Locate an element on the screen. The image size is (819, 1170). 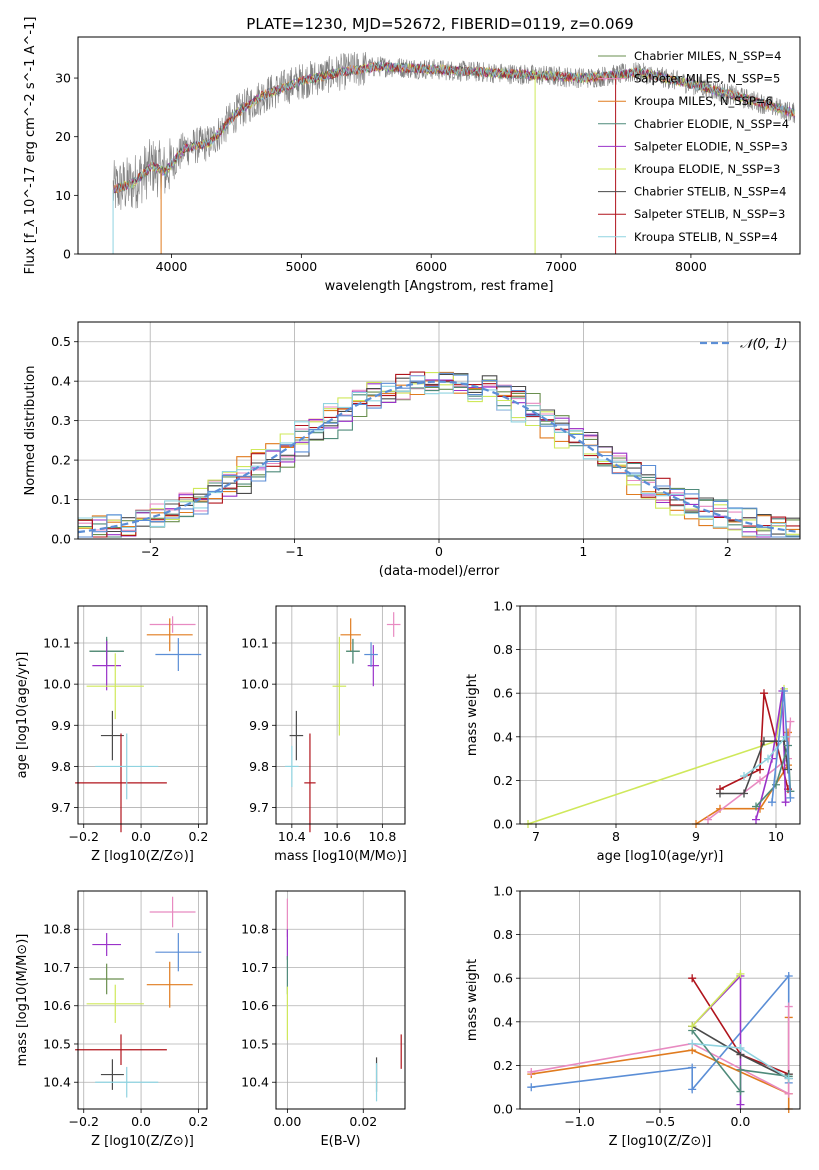
y-tick-label: 0.8 is located at coordinates (503, 934).